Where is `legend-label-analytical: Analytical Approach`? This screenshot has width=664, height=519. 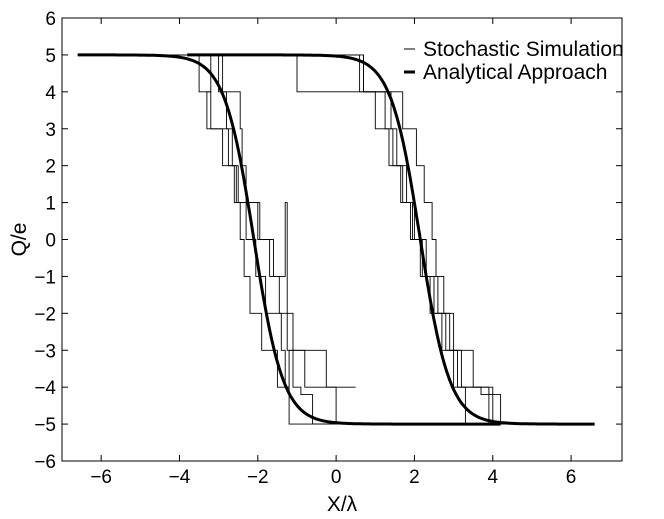
legend-label-analytical: Analytical Approach is located at coordinates (515, 72).